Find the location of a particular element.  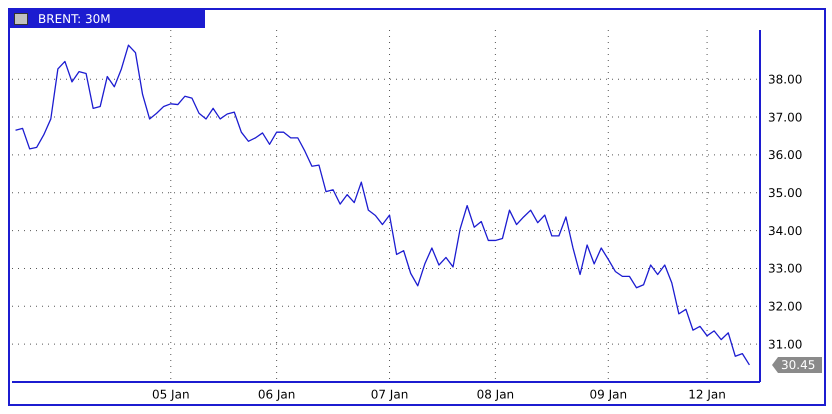

y-tick-label: 33.00 is located at coordinates (785, 269).